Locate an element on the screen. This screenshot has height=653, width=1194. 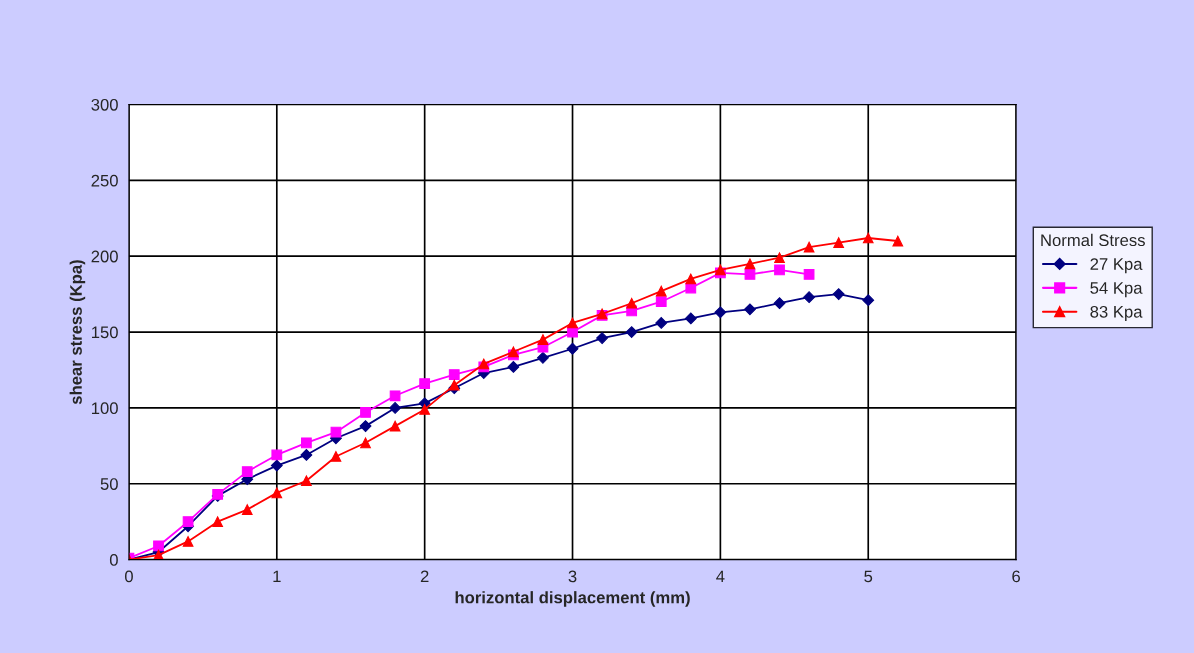
y-axis-title: shear stress (Kpa) is located at coordinates (77, 332).